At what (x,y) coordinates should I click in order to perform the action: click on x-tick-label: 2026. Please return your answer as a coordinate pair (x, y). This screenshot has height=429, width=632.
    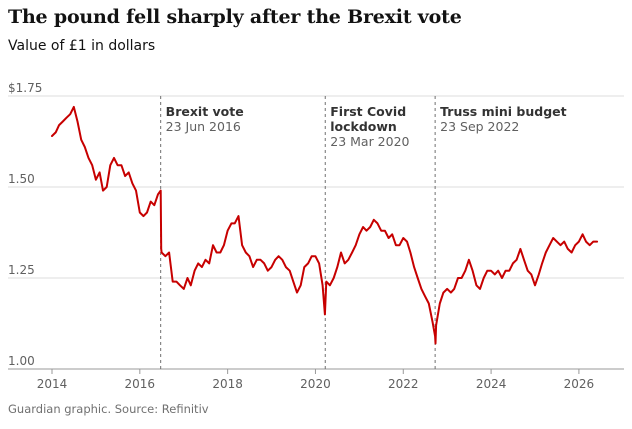
    Looking at the image, I should click on (579, 384).